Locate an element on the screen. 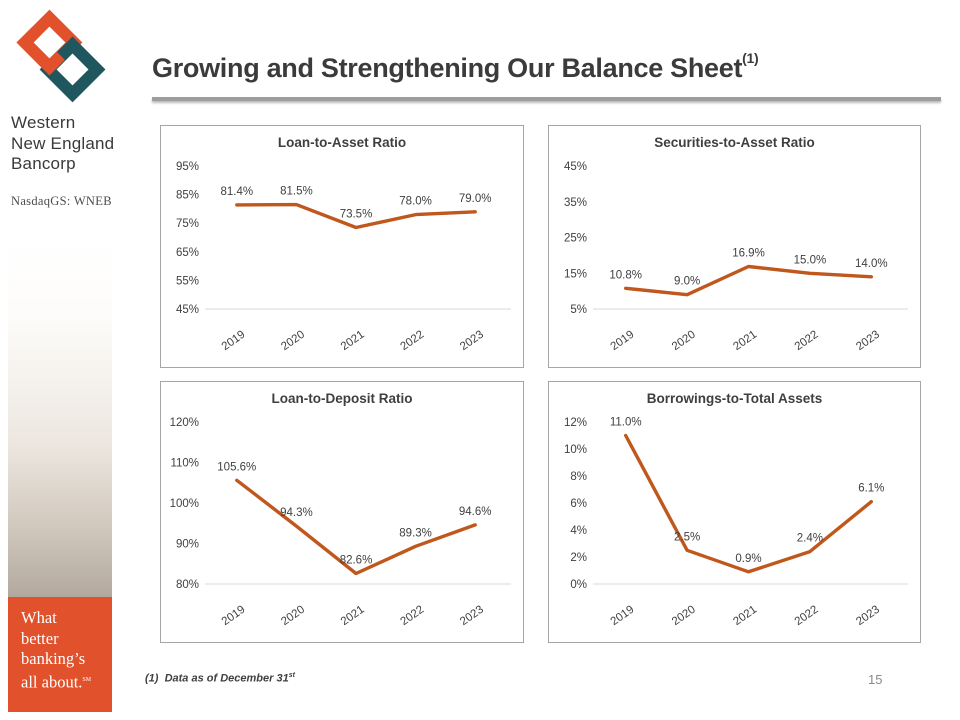 The width and height of the screenshot is (960, 720). svg-text: 2% is located at coordinates (578, 558).